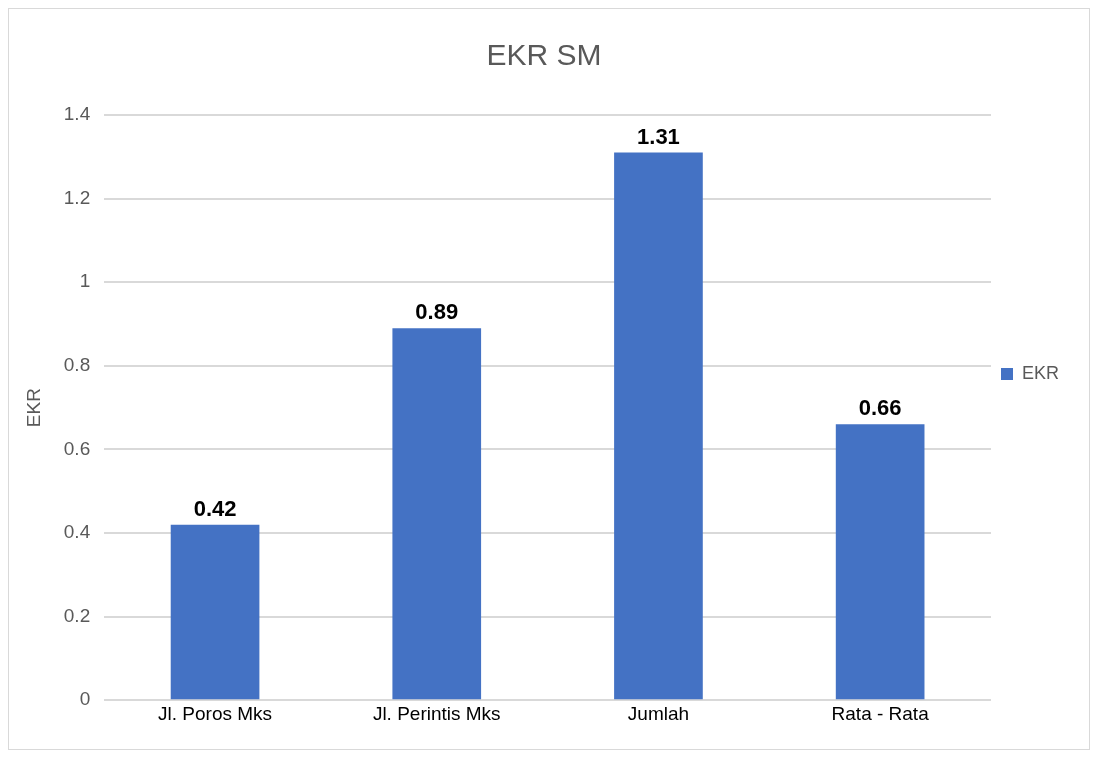 The width and height of the screenshot is (1100, 758). I want to click on data-label: 0.42, so click(215, 508).